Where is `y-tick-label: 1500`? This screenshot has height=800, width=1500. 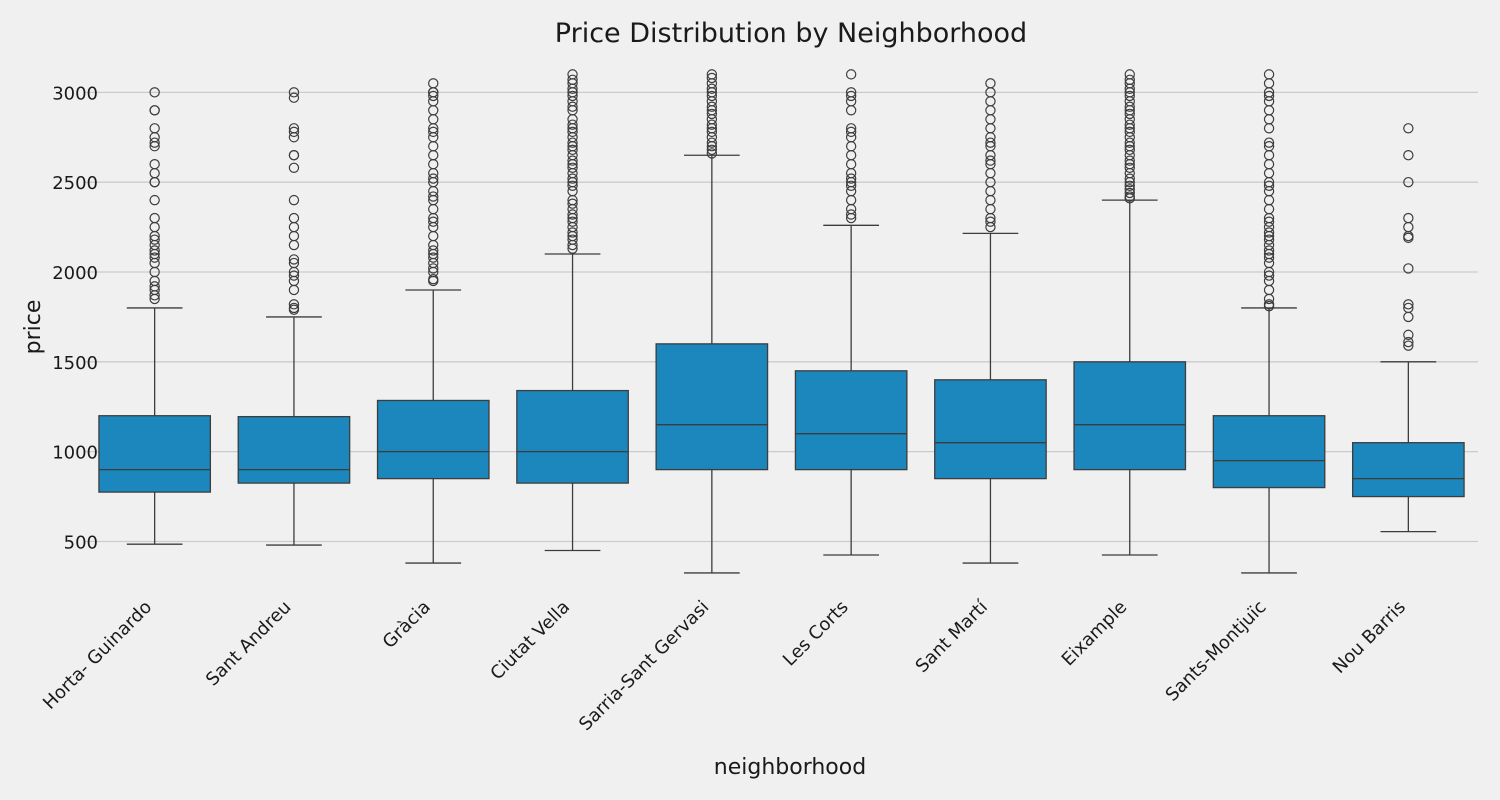 y-tick-label: 1500 is located at coordinates (75, 363).